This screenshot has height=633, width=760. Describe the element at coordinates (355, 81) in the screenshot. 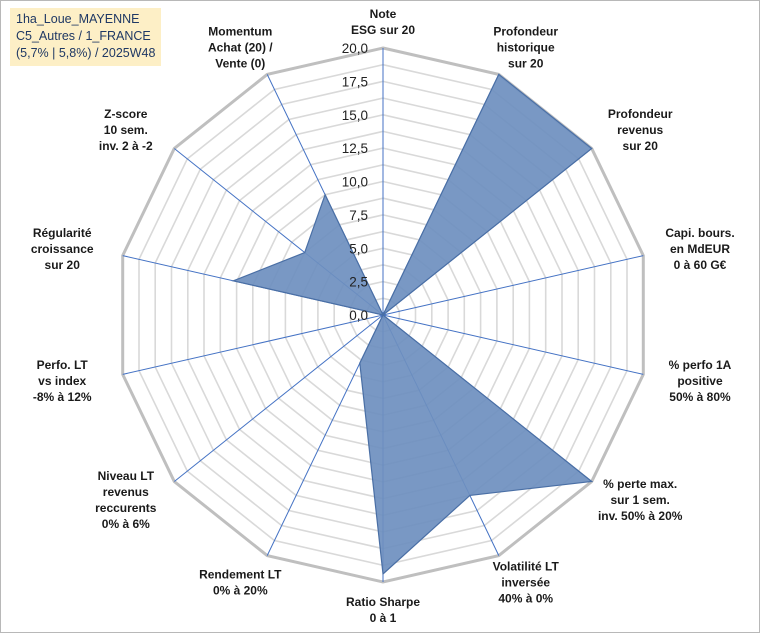

I see `tick-label: 17,5` at that location.